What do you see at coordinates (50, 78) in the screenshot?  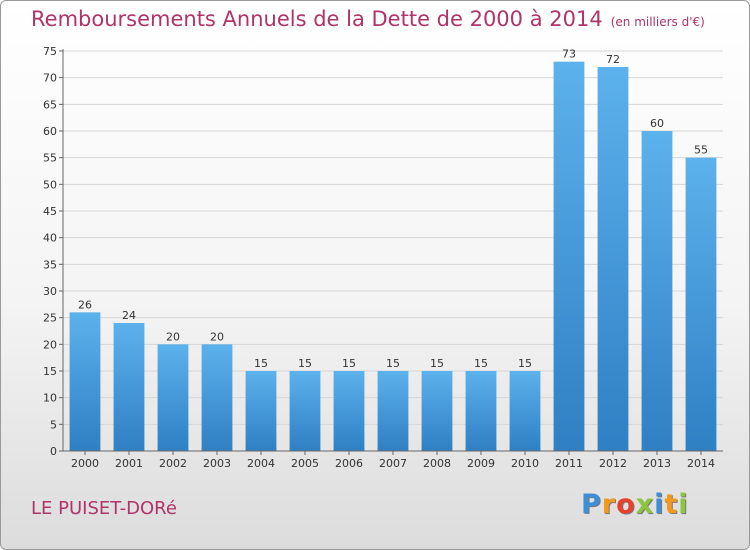 I see `y-tick-label: 70` at bounding box center [50, 78].